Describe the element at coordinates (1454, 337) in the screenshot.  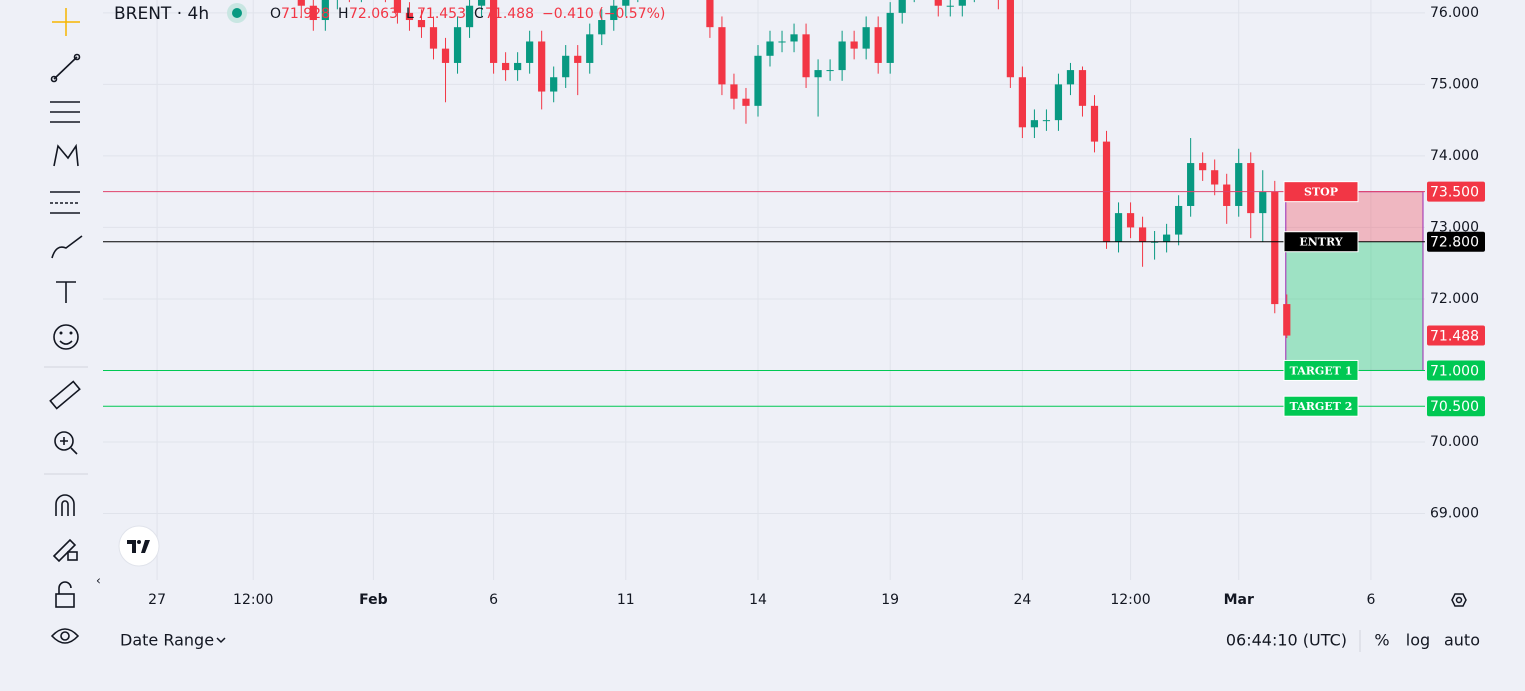
I see `last-price: 71.488` at that location.